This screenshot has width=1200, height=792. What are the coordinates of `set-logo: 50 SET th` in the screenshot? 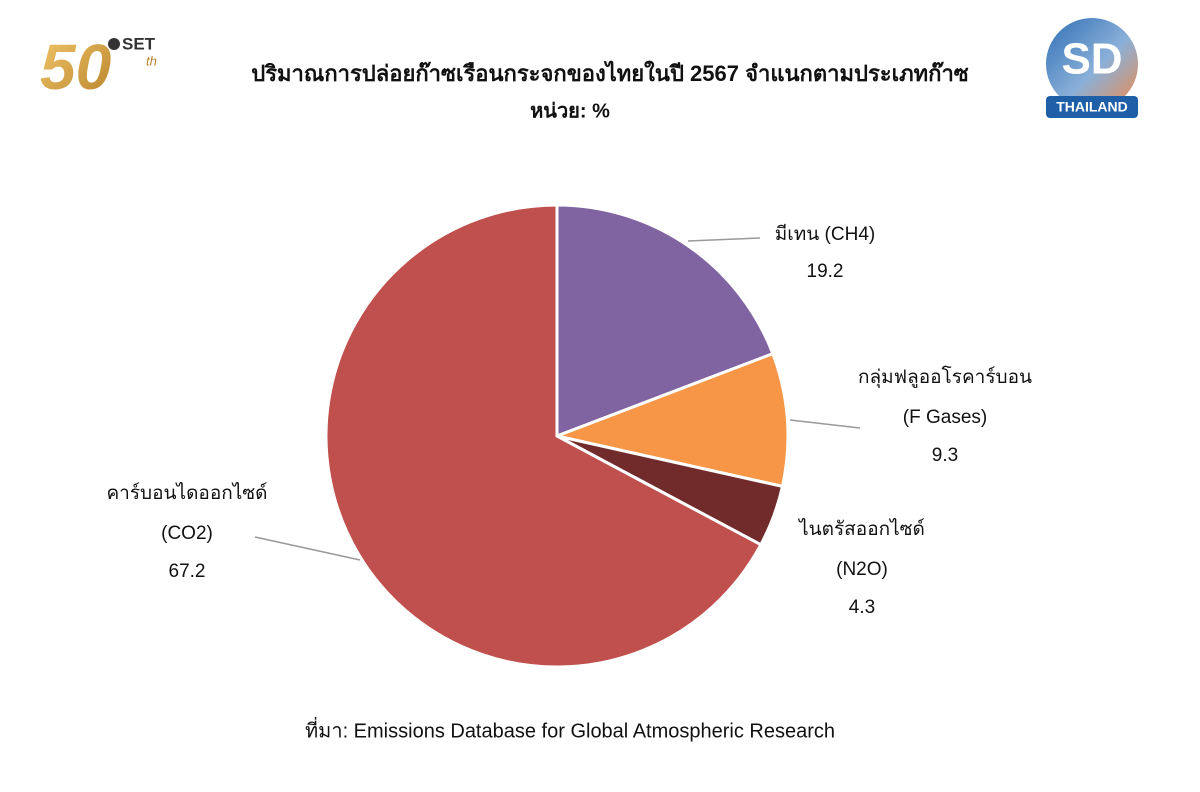 It's located at (98, 67).